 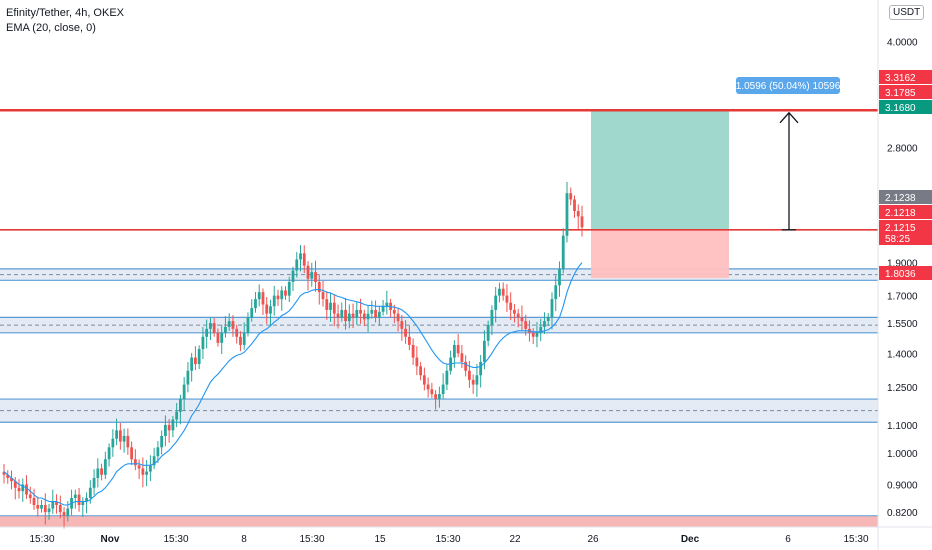 I want to click on price-badge-label: 1.8036, so click(x=900, y=274).